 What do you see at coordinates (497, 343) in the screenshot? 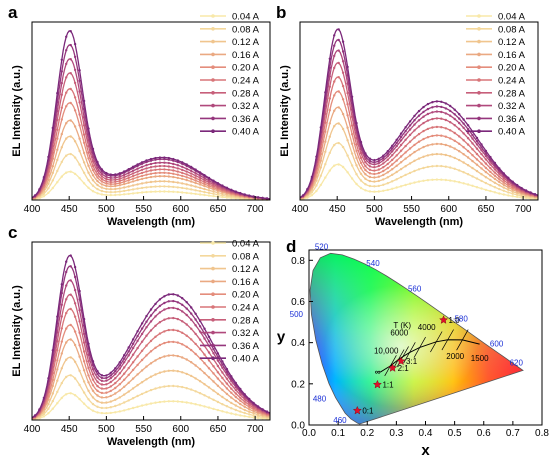
I see `wavelength-label: 600` at bounding box center [497, 343].